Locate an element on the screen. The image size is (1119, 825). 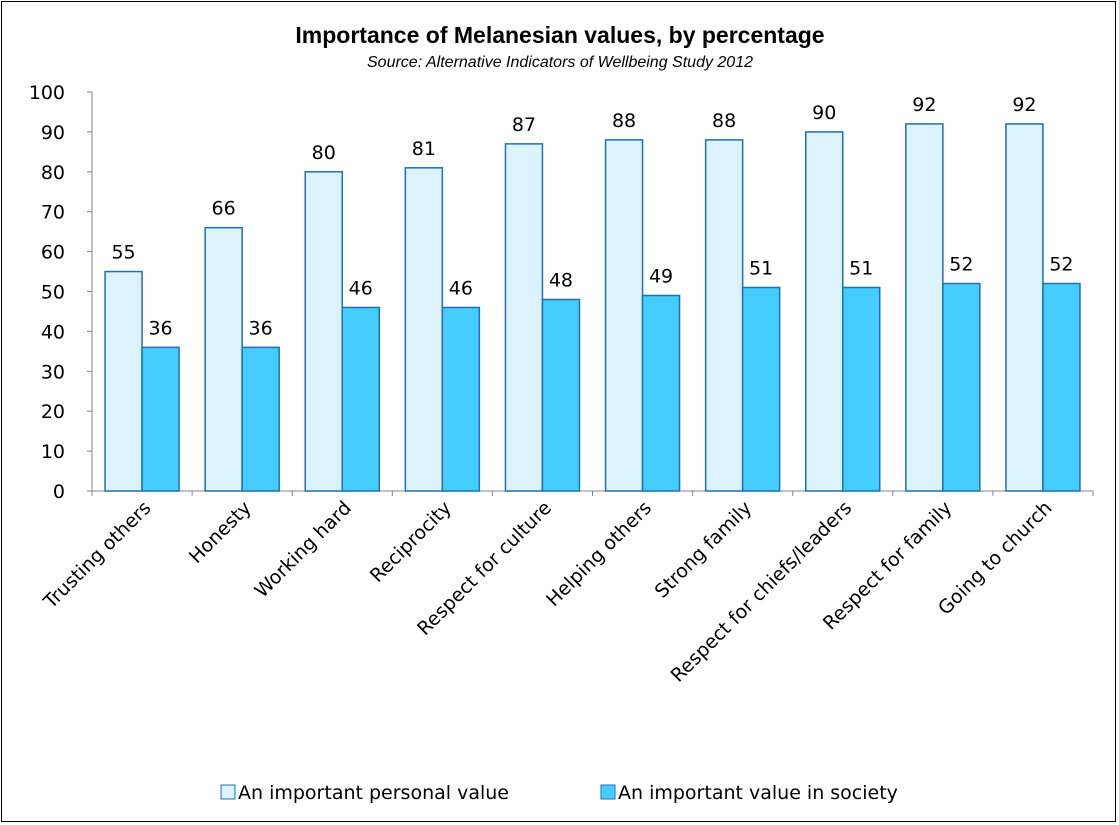
y-tick-label: 90 is located at coordinates (53, 133).